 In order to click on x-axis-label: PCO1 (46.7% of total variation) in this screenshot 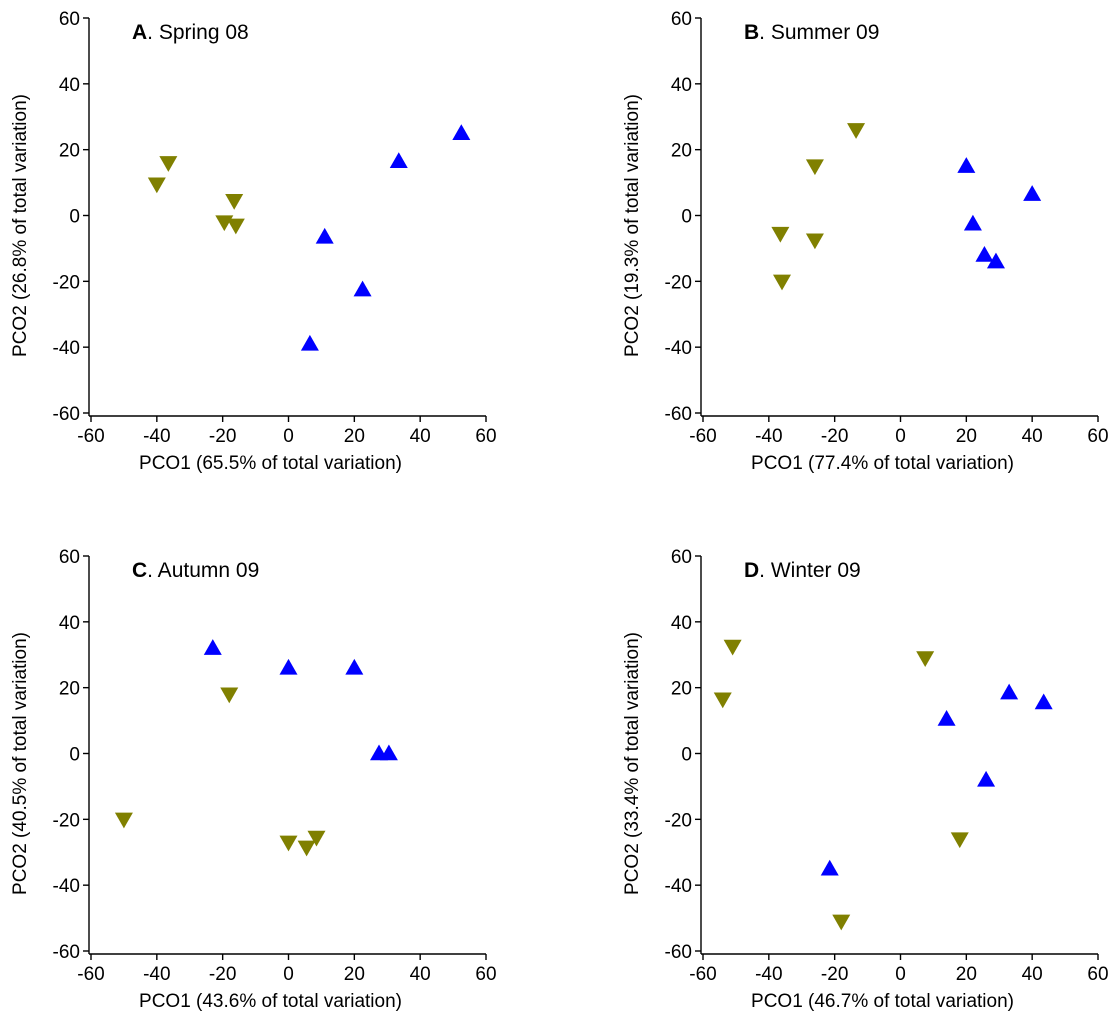, I will do `click(882, 1001)`.